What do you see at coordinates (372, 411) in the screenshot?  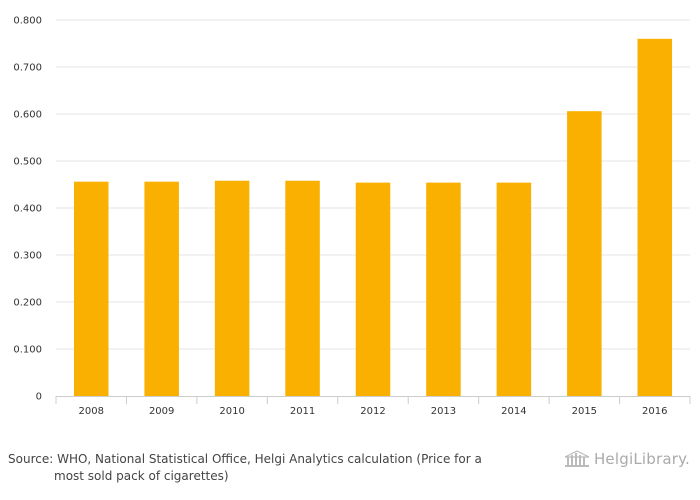 I see `x-tick-label: 2012` at bounding box center [372, 411].